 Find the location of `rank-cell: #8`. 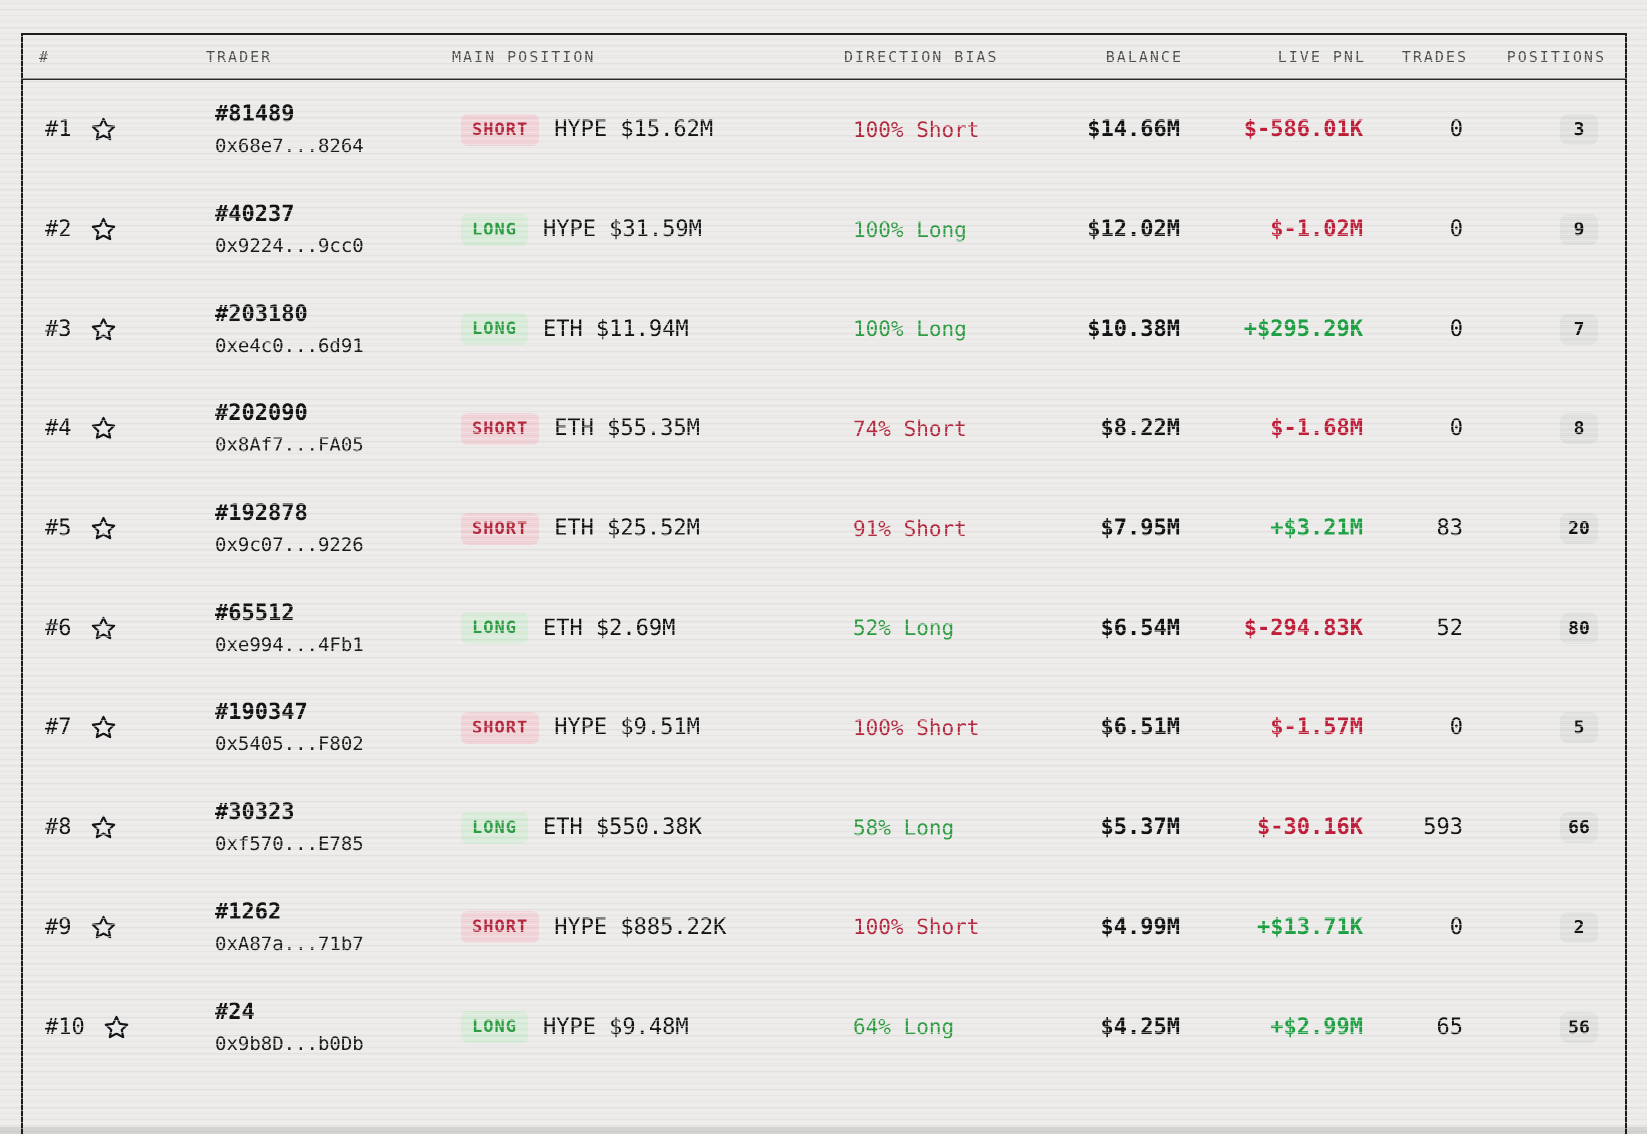

rank-cell: #8 is located at coordinates (119, 827).